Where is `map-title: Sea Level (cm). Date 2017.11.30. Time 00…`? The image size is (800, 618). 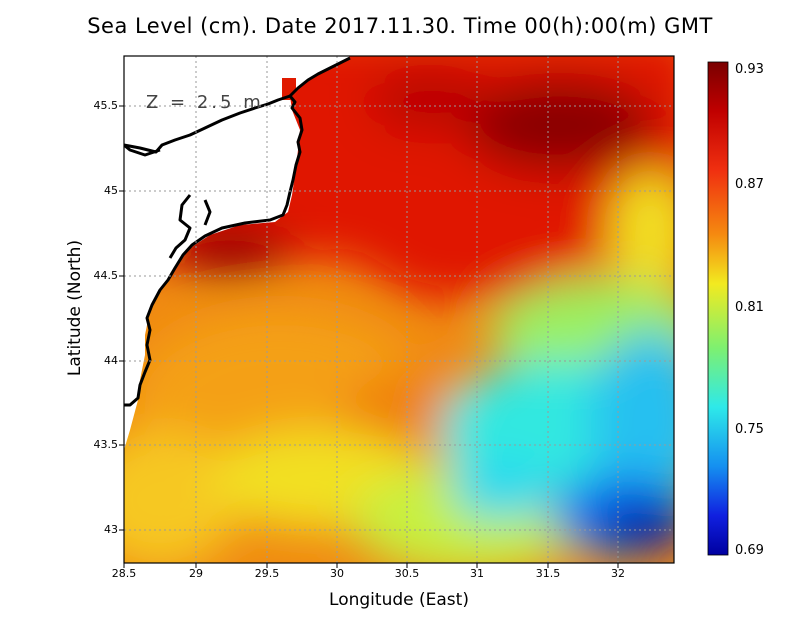 map-title: Sea Level (cm). Date 2017.11.30. Time 00… is located at coordinates (400, 26).